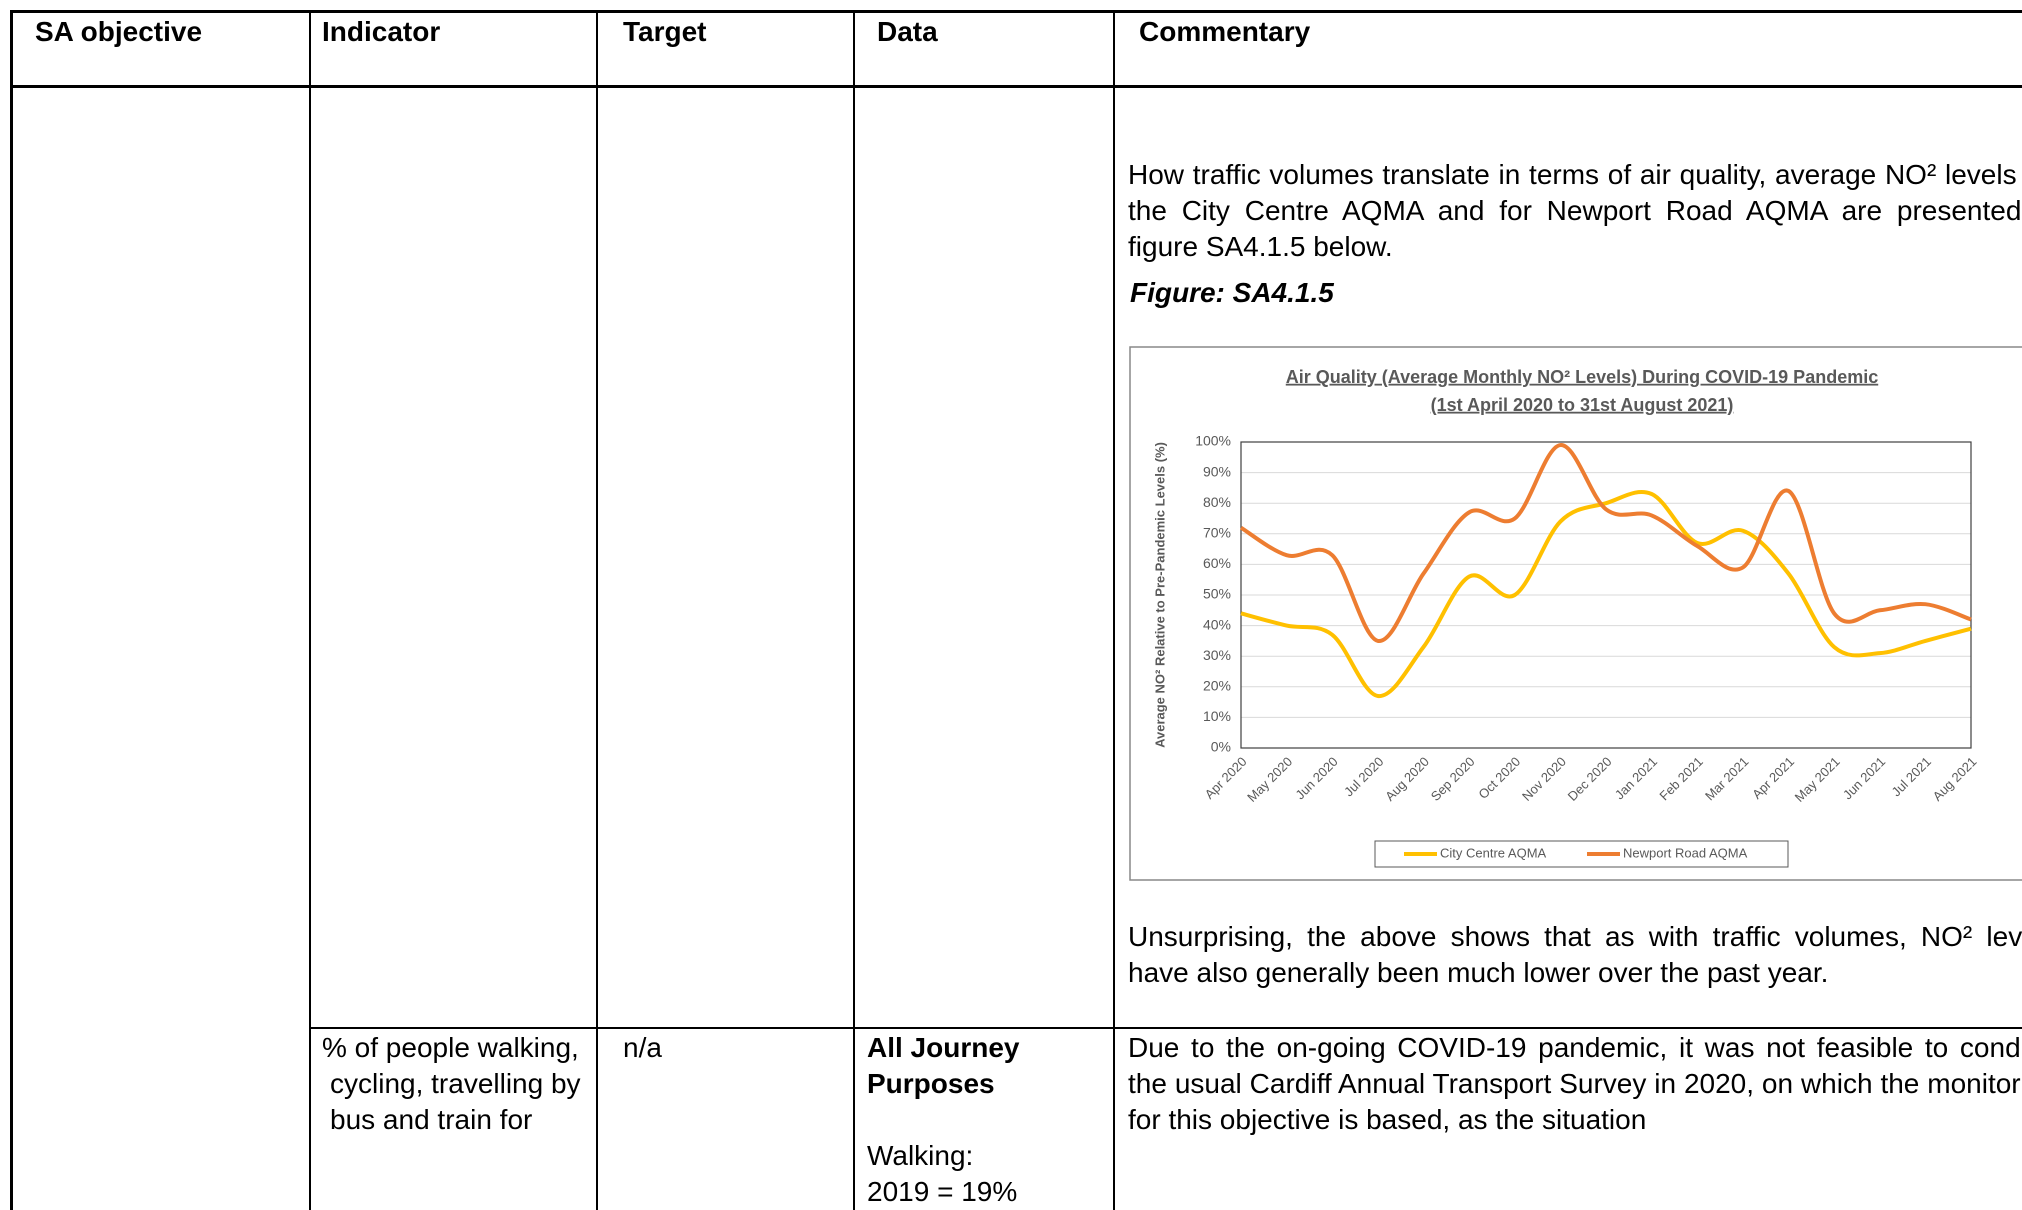 The image size is (2022, 1210). Describe the element at coordinates (1581, 854) in the screenshot. I see `legend-frame` at that location.